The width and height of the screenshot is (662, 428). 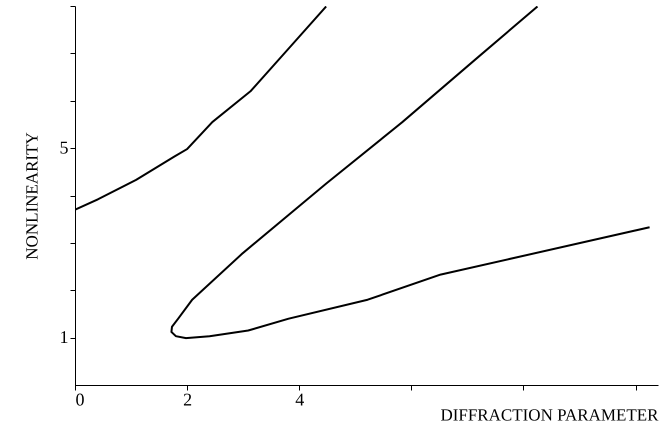 I want to click on y-tick-label: 5, so click(x=64, y=148).